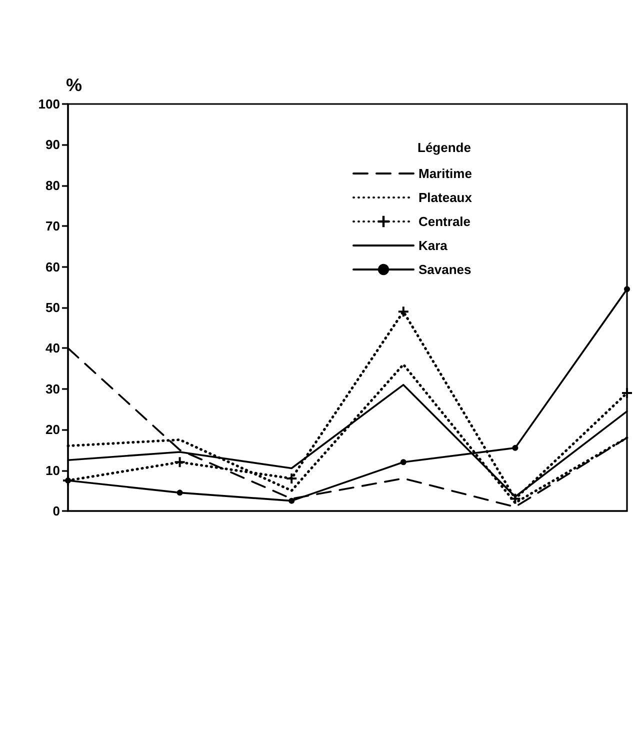 This screenshot has height=751, width=643. I want to click on y-tick-label: 10, so click(53, 470).